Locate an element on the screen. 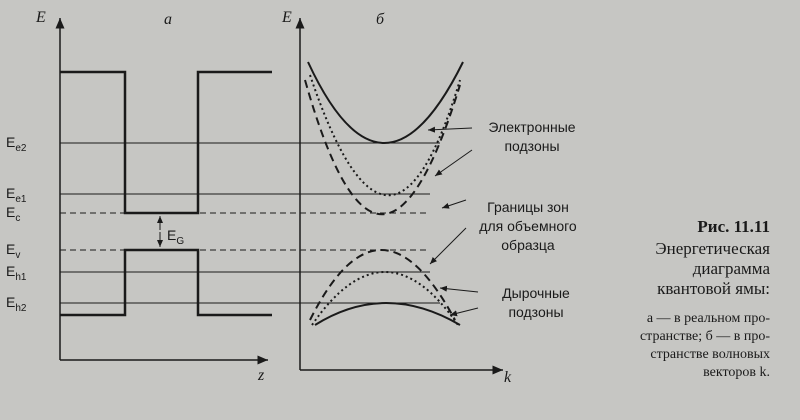  caption-title: Энергетическая is located at coordinates (712, 248).